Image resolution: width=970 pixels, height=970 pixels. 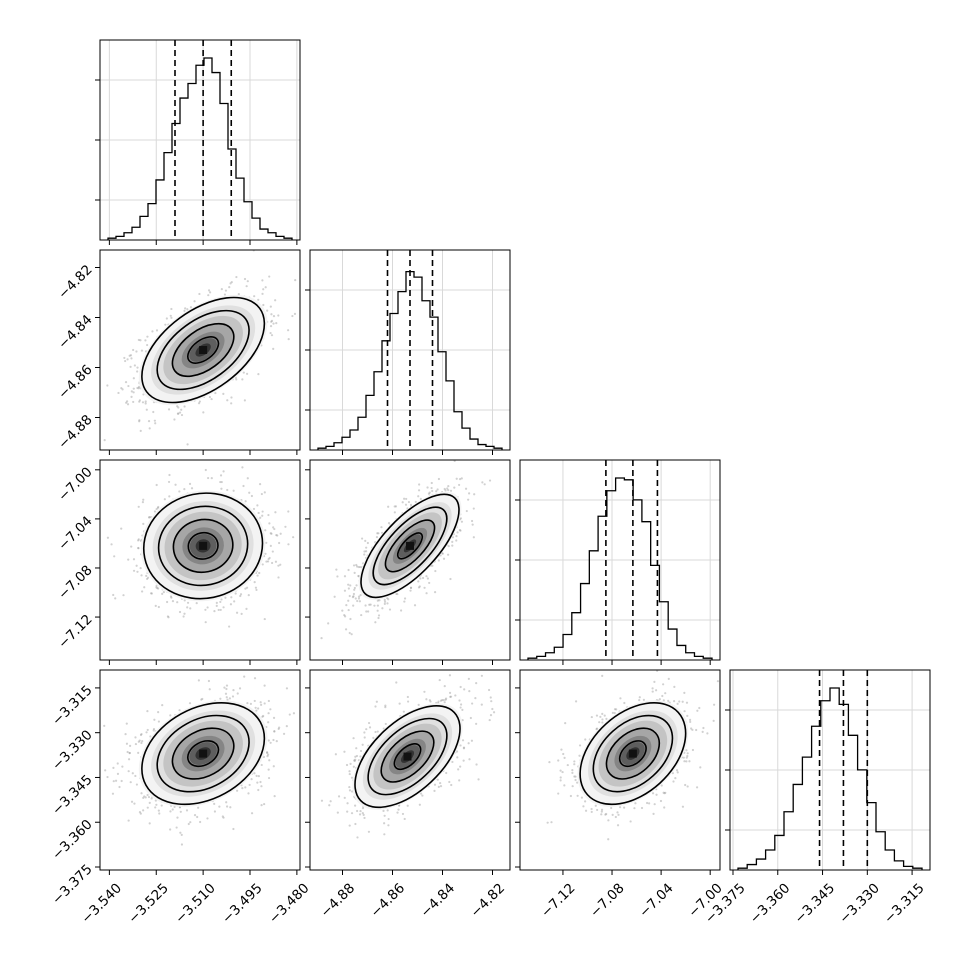 I want to click on density-peak, so click(x=203, y=545).